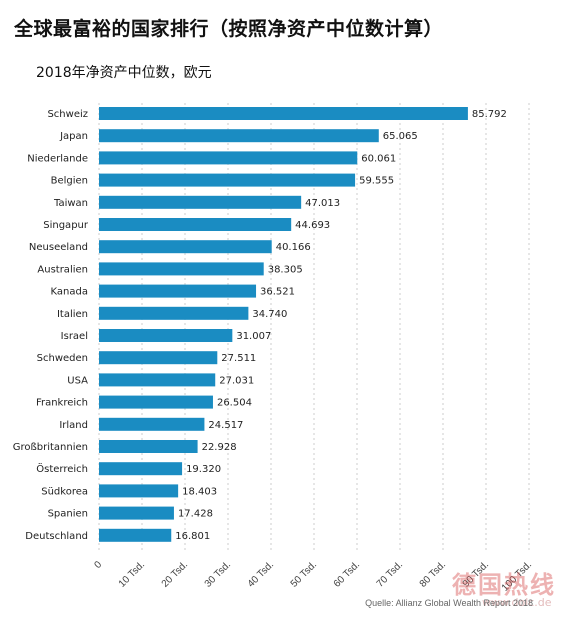 The width and height of the screenshot is (567, 620). I want to click on category-label: Japan, so click(73, 136).